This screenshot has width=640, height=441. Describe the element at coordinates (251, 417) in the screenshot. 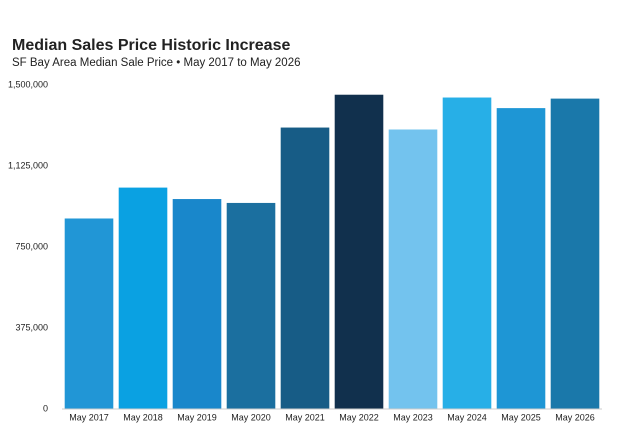

I see `x-tick-label: May 2020` at that location.